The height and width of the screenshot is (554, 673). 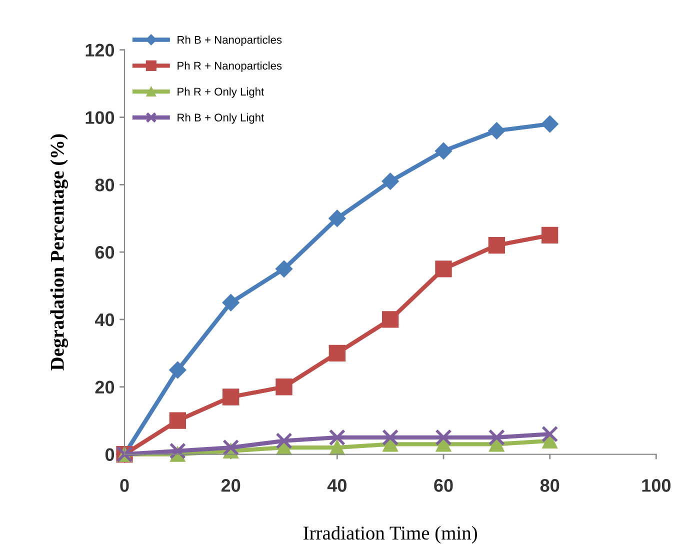 I want to click on x-tick-label: 20, so click(x=230, y=485).